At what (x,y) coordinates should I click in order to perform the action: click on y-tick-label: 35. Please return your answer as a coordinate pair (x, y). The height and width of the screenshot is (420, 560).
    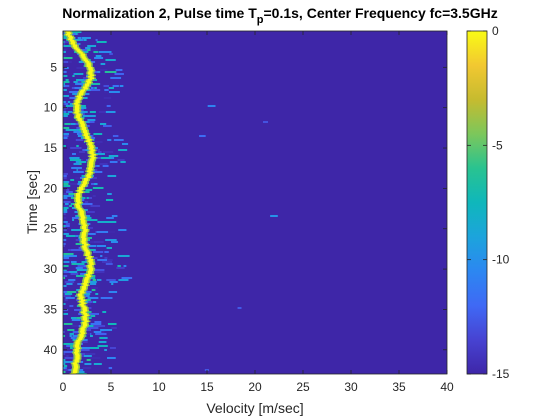
    Looking at the image, I should click on (51, 309).